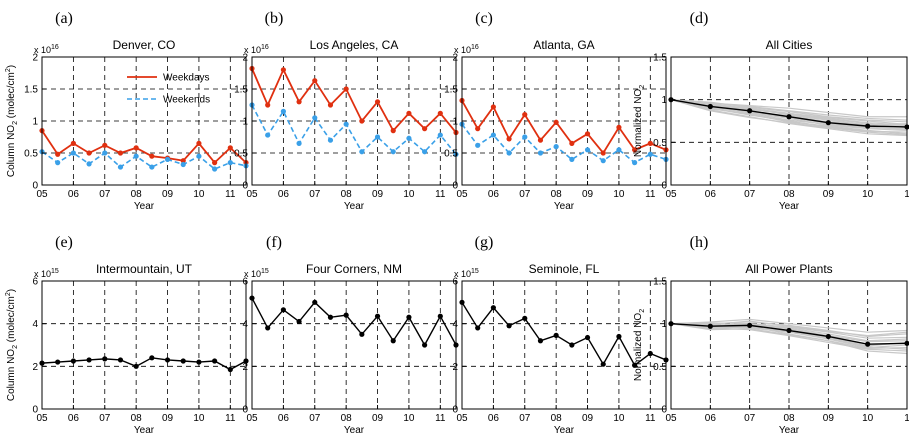 This screenshot has width=909, height=437. I want to click on plot-frame, so click(144, 345).